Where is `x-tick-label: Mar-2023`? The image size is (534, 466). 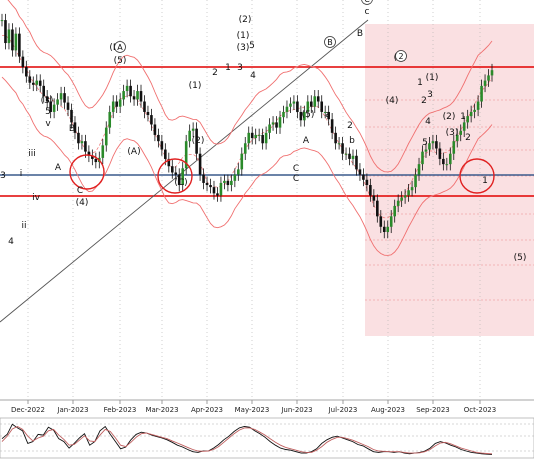
x-tick-label: Mar-2023 is located at coordinates (161, 410).